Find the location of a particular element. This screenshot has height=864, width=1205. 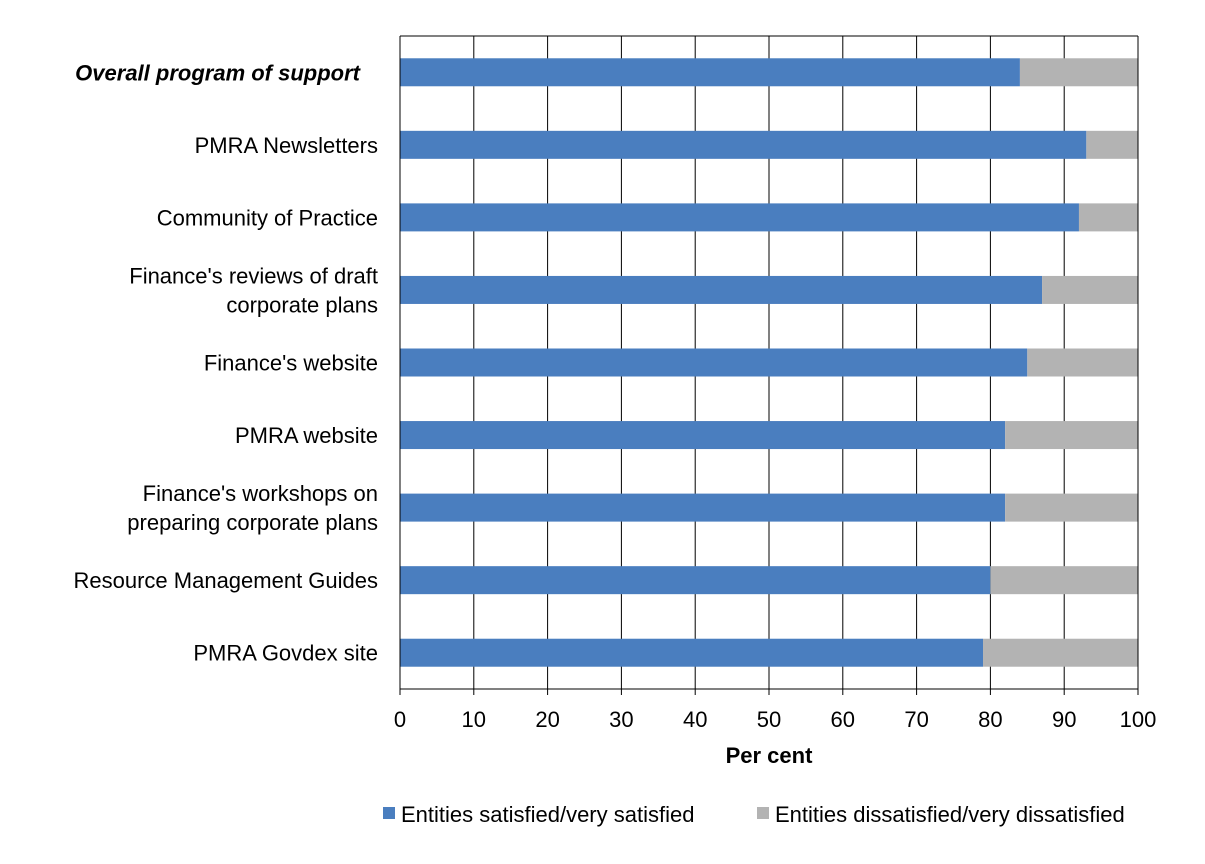

category-label: Finance's reviews of draft is located at coordinates (253, 275).